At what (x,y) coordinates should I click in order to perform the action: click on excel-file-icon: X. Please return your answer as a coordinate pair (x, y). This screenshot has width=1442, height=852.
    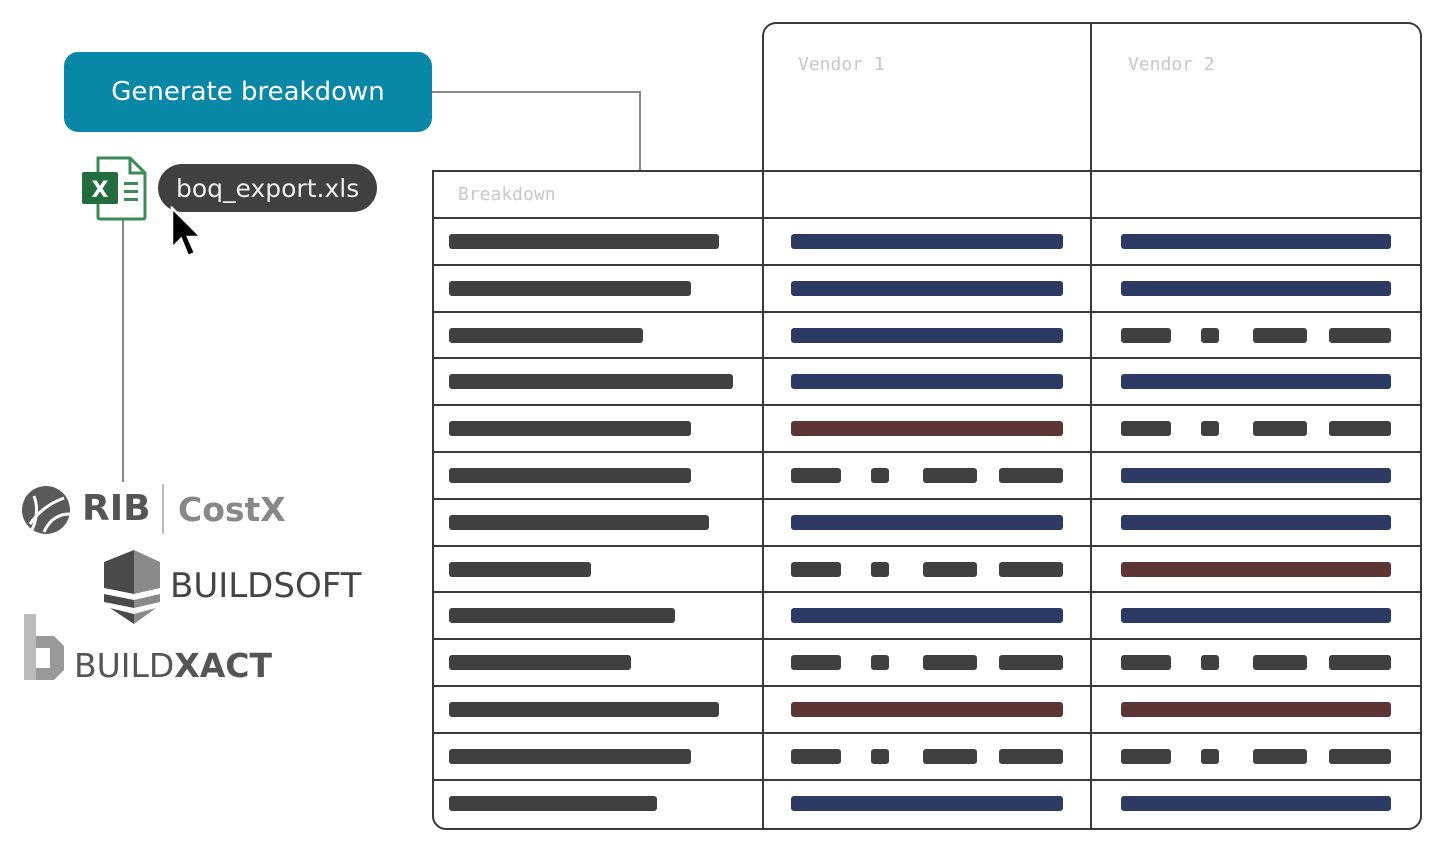
    Looking at the image, I should click on (114, 188).